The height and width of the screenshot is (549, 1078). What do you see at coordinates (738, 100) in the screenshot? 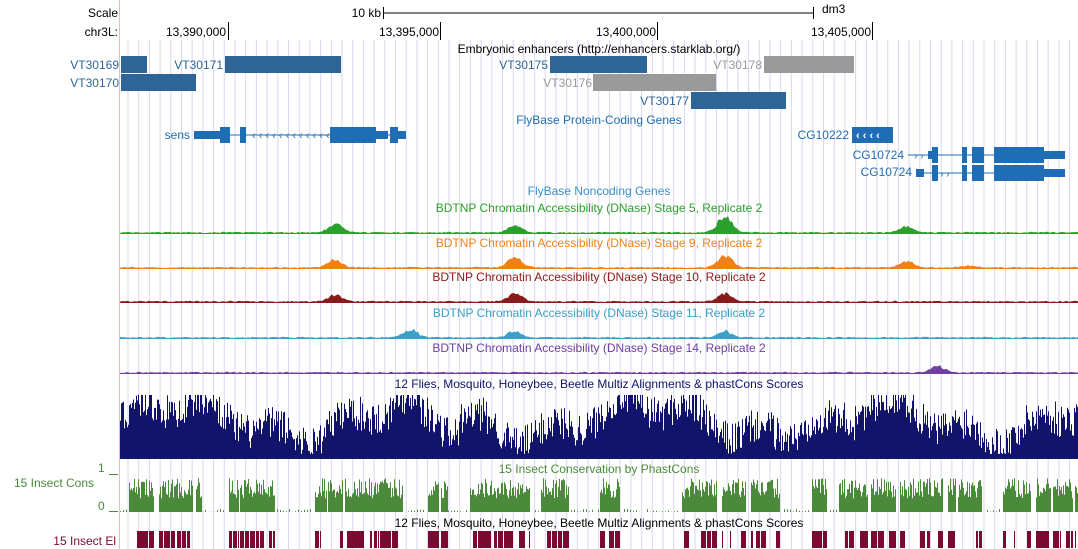
I see `enhancer-feature-vt30177` at bounding box center [738, 100].